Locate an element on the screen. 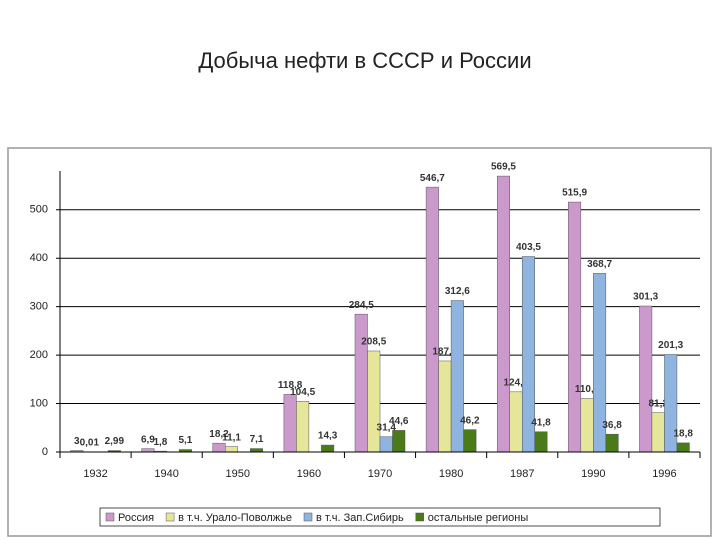 This screenshot has height=540, width=720. x-tick-label: 1940 is located at coordinates (166, 474).